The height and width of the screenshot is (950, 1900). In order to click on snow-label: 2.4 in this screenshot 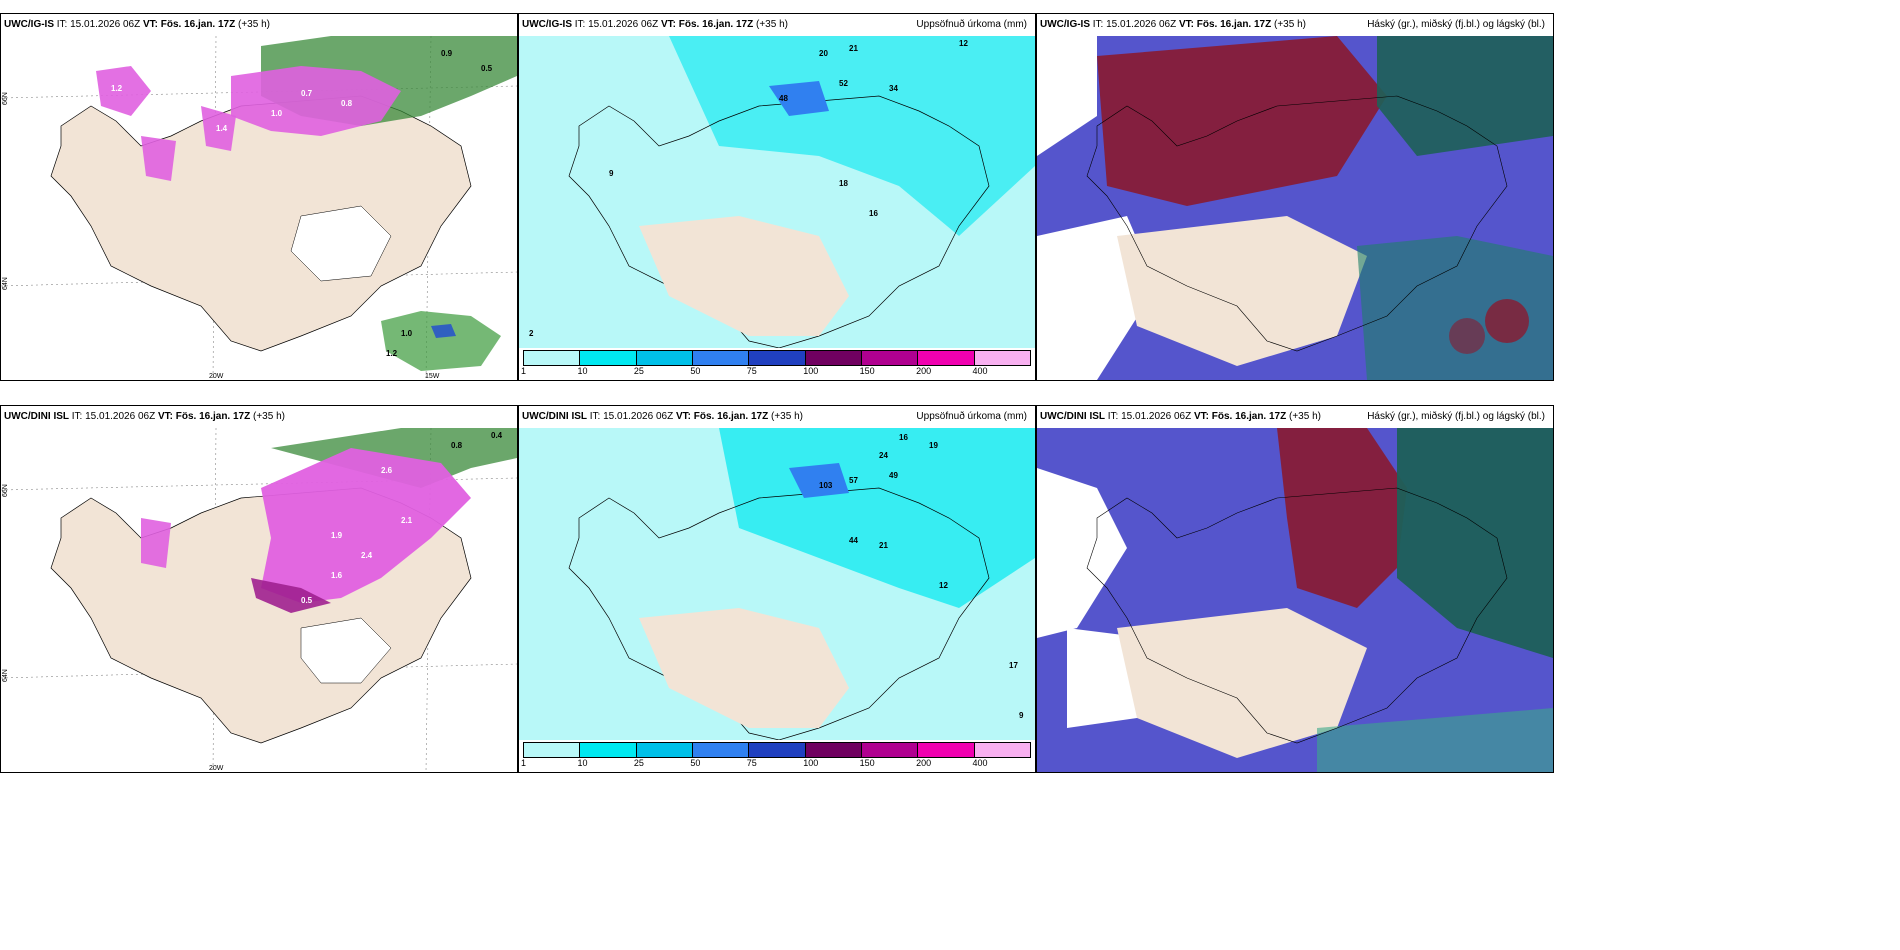, I will do `click(367, 555)`.